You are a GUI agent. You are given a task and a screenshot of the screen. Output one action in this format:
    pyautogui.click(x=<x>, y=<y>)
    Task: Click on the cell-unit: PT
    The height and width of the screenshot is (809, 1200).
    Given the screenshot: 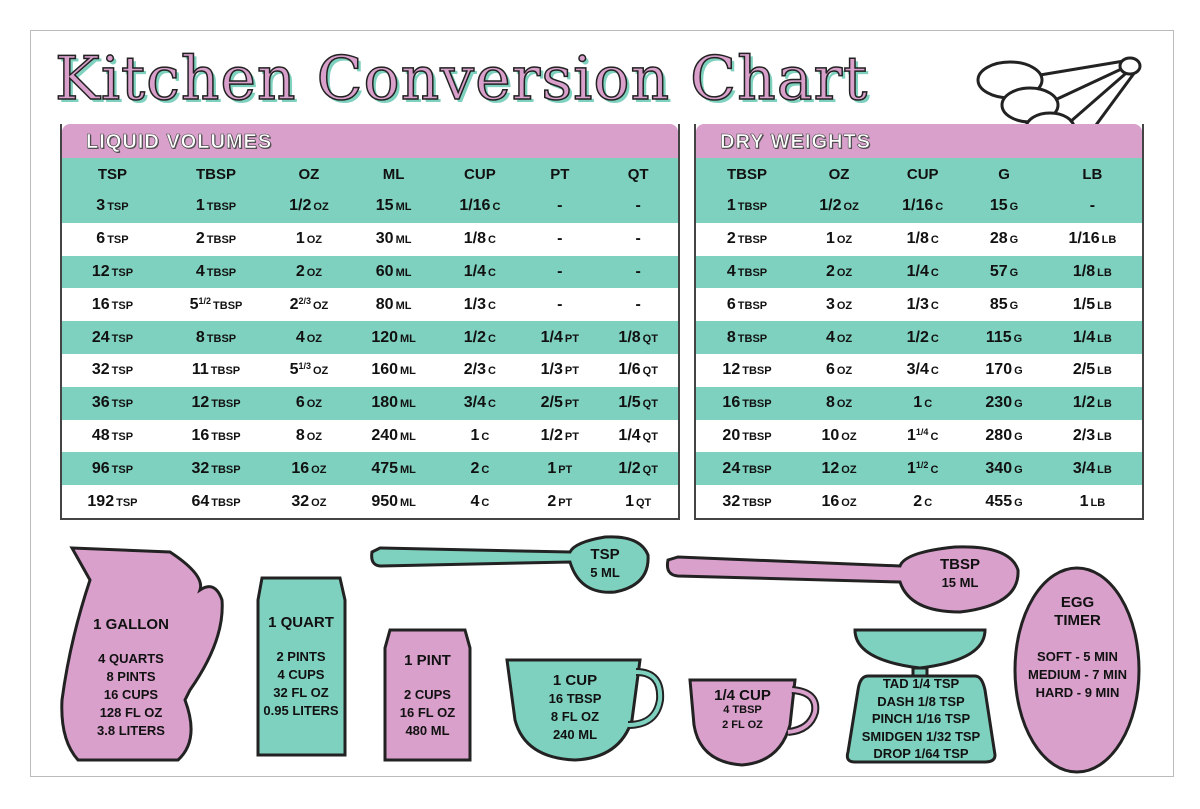 What is the action you would take?
    pyautogui.click(x=571, y=404)
    